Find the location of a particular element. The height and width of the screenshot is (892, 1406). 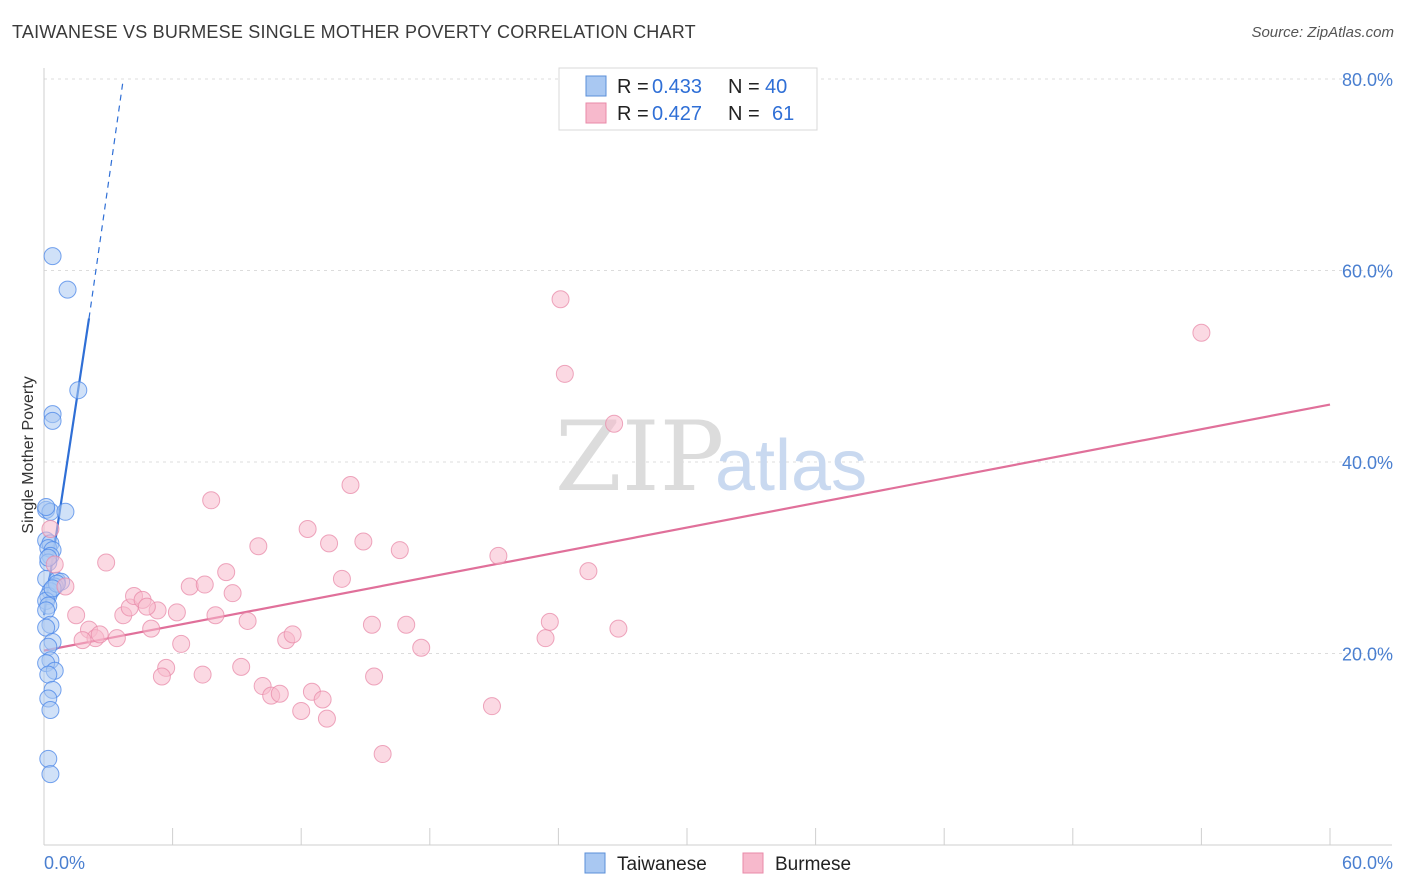

legend-r-label-2: R = is located at coordinates (633, 114).